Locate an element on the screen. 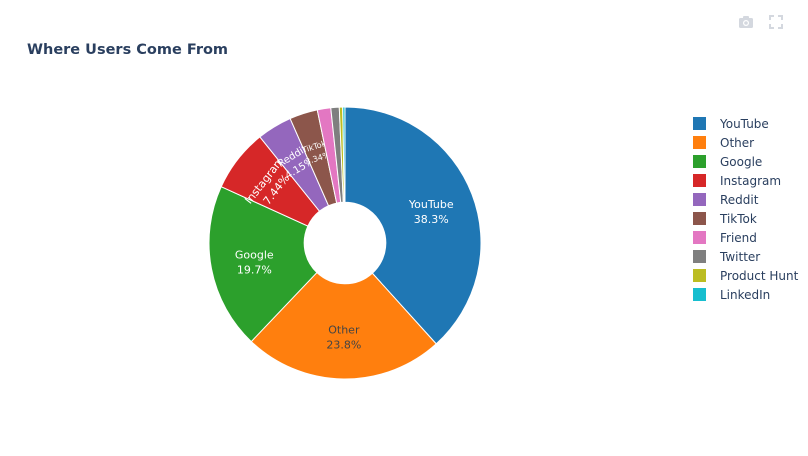  legend-label: LinkedIn is located at coordinates (745, 294).